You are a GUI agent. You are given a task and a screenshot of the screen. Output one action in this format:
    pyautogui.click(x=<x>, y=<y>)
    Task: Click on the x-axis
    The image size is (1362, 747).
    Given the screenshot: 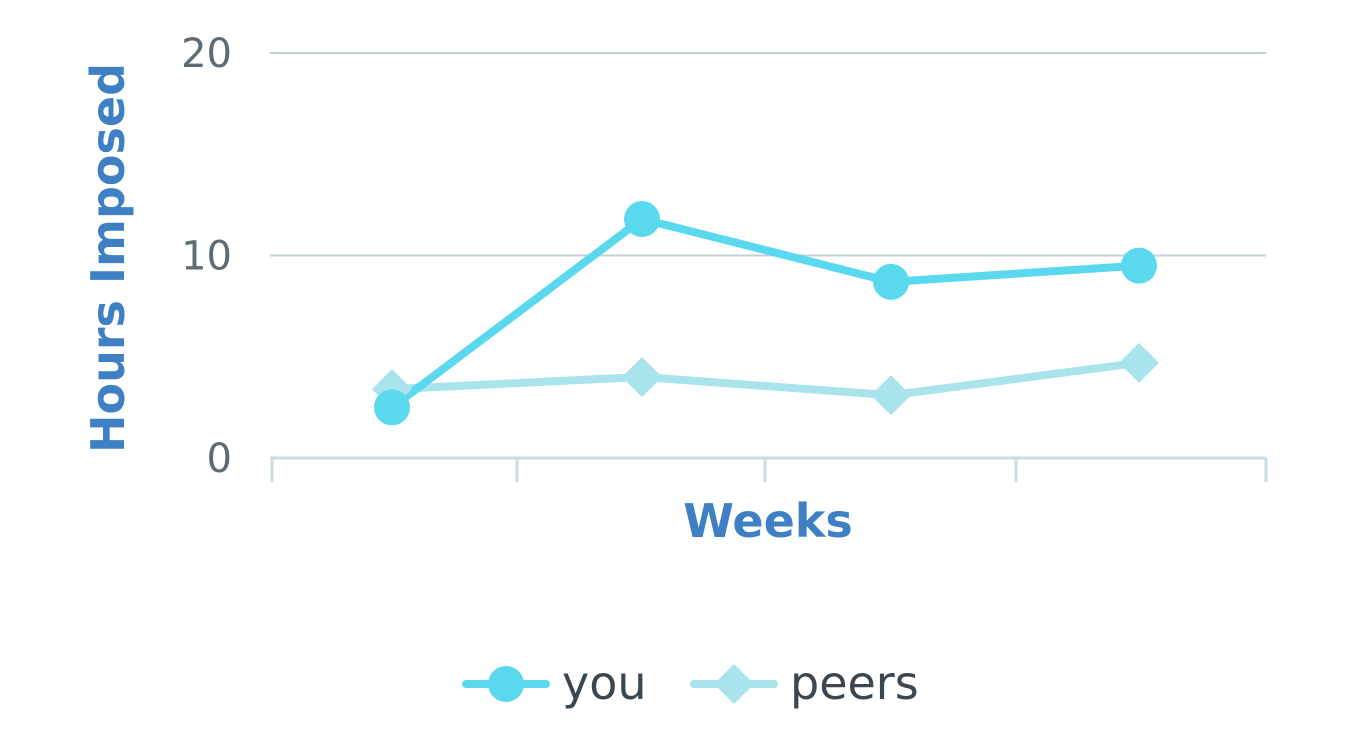 What is the action you would take?
    pyautogui.click(x=769, y=469)
    